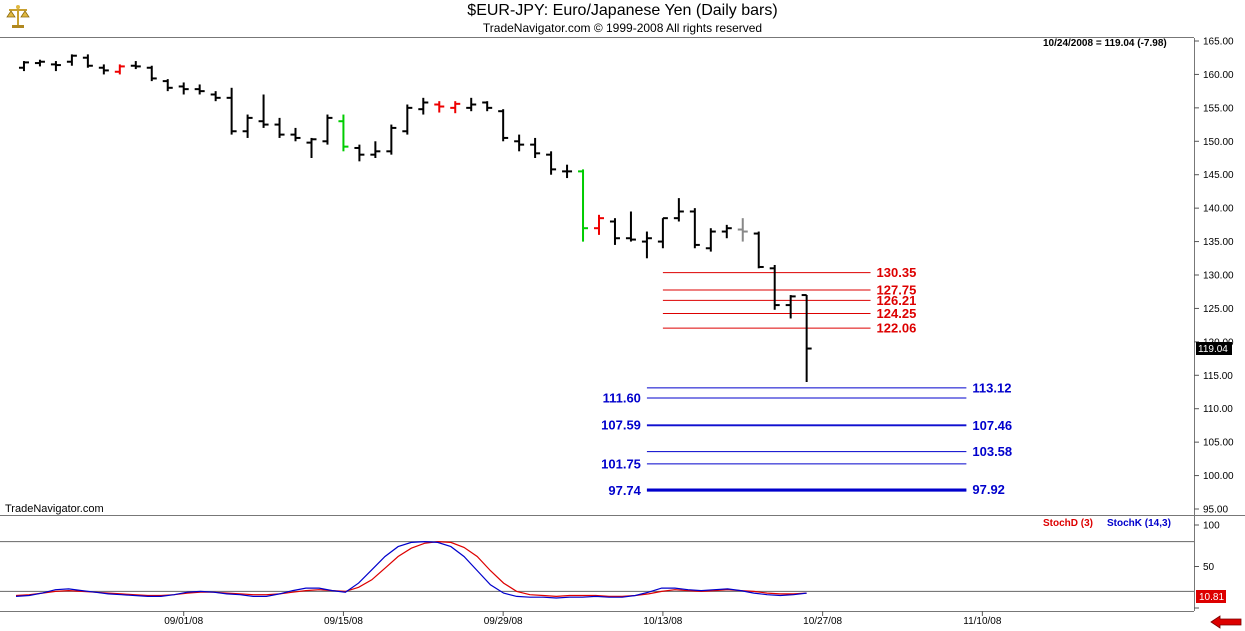 This screenshot has height=631, width=1245. Describe the element at coordinates (1218, 175) in the screenshot. I see `price-tick-label: 145.00` at that location.